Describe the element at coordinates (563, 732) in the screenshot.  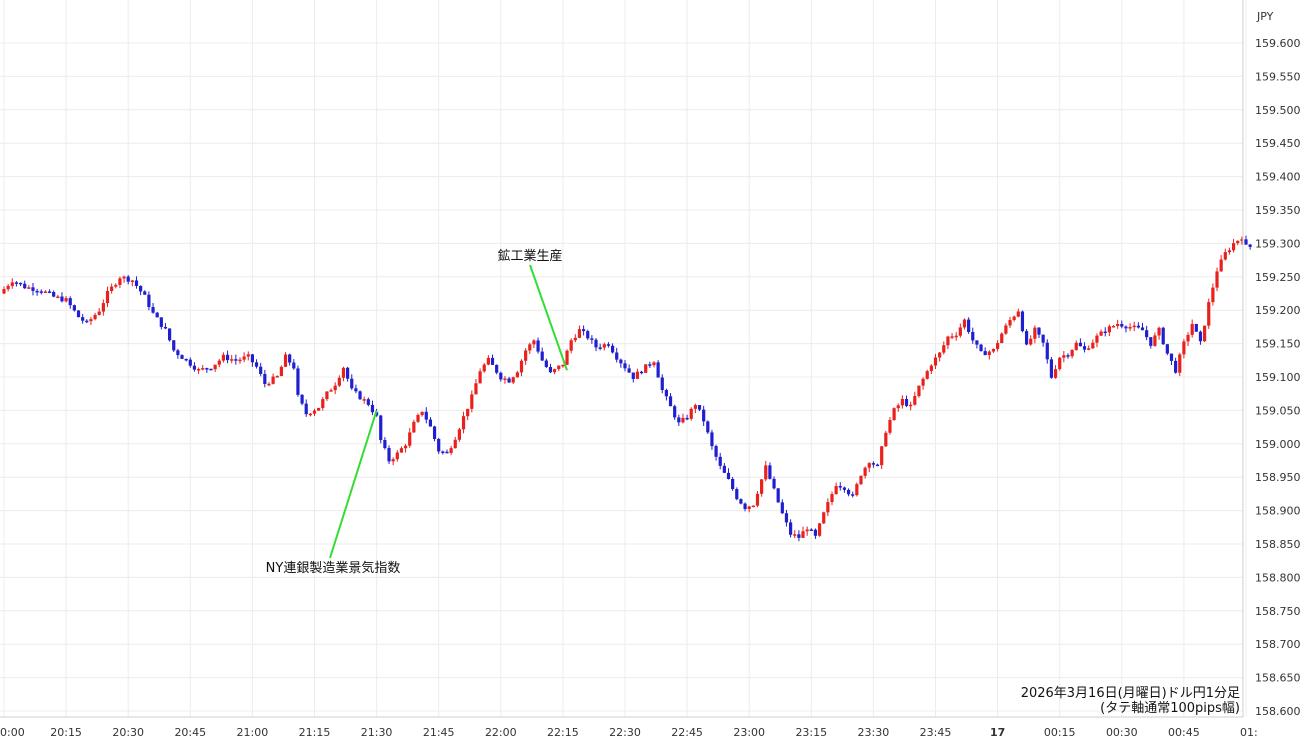
I see `x-tick-label: 22:15` at that location.